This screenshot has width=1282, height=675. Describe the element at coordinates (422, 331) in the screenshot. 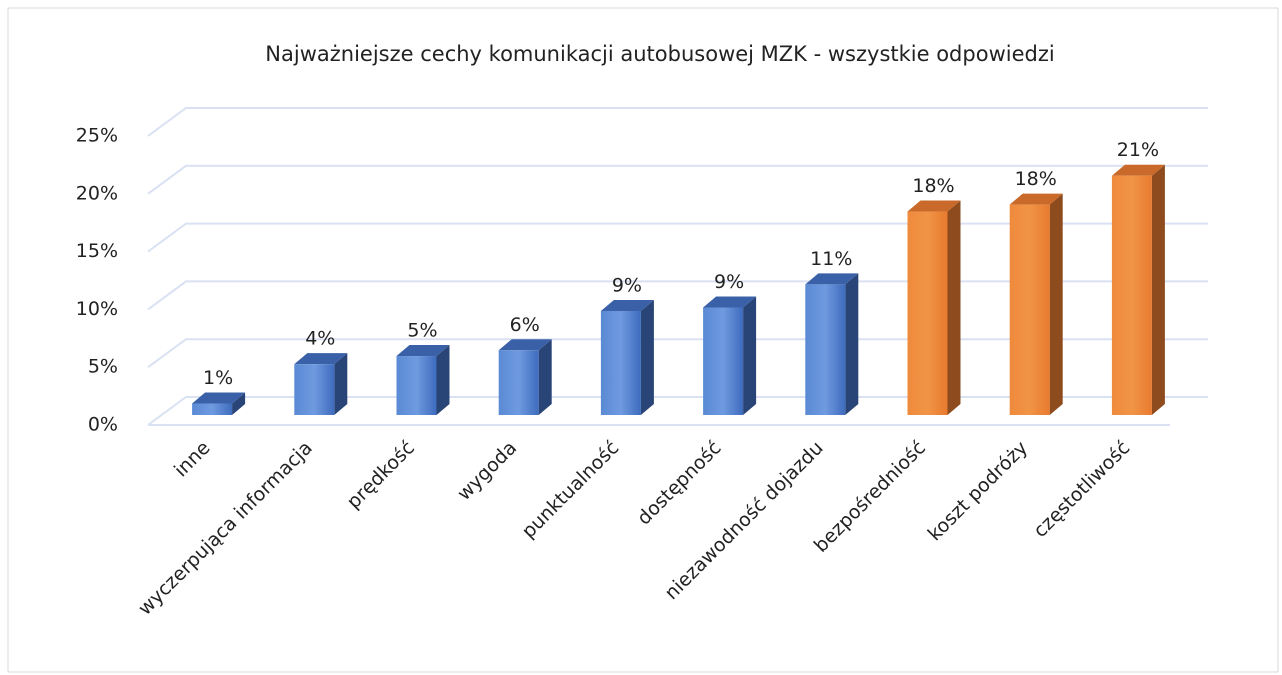

I see `data-label: 5%` at that location.